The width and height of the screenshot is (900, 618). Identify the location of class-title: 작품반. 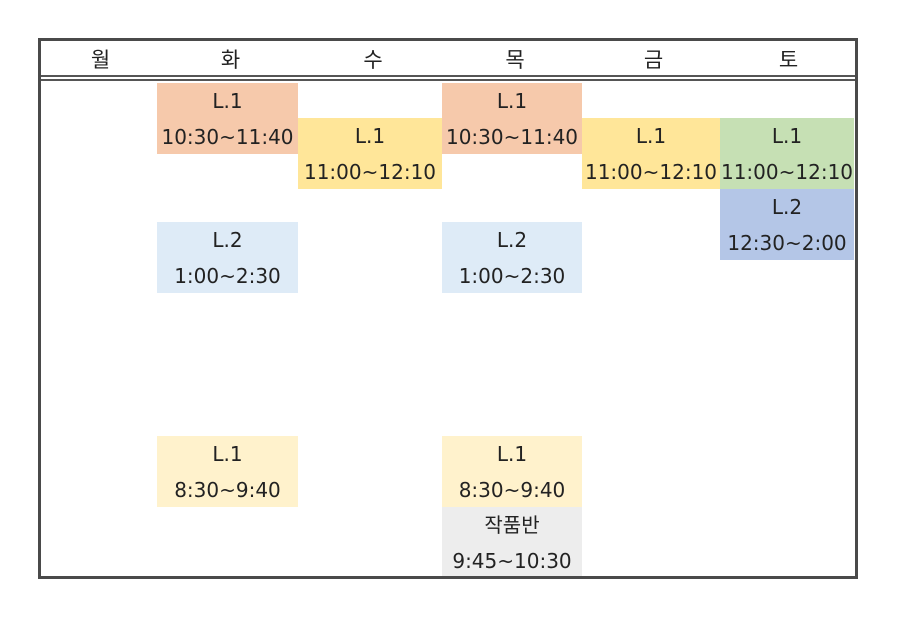
(512, 525).